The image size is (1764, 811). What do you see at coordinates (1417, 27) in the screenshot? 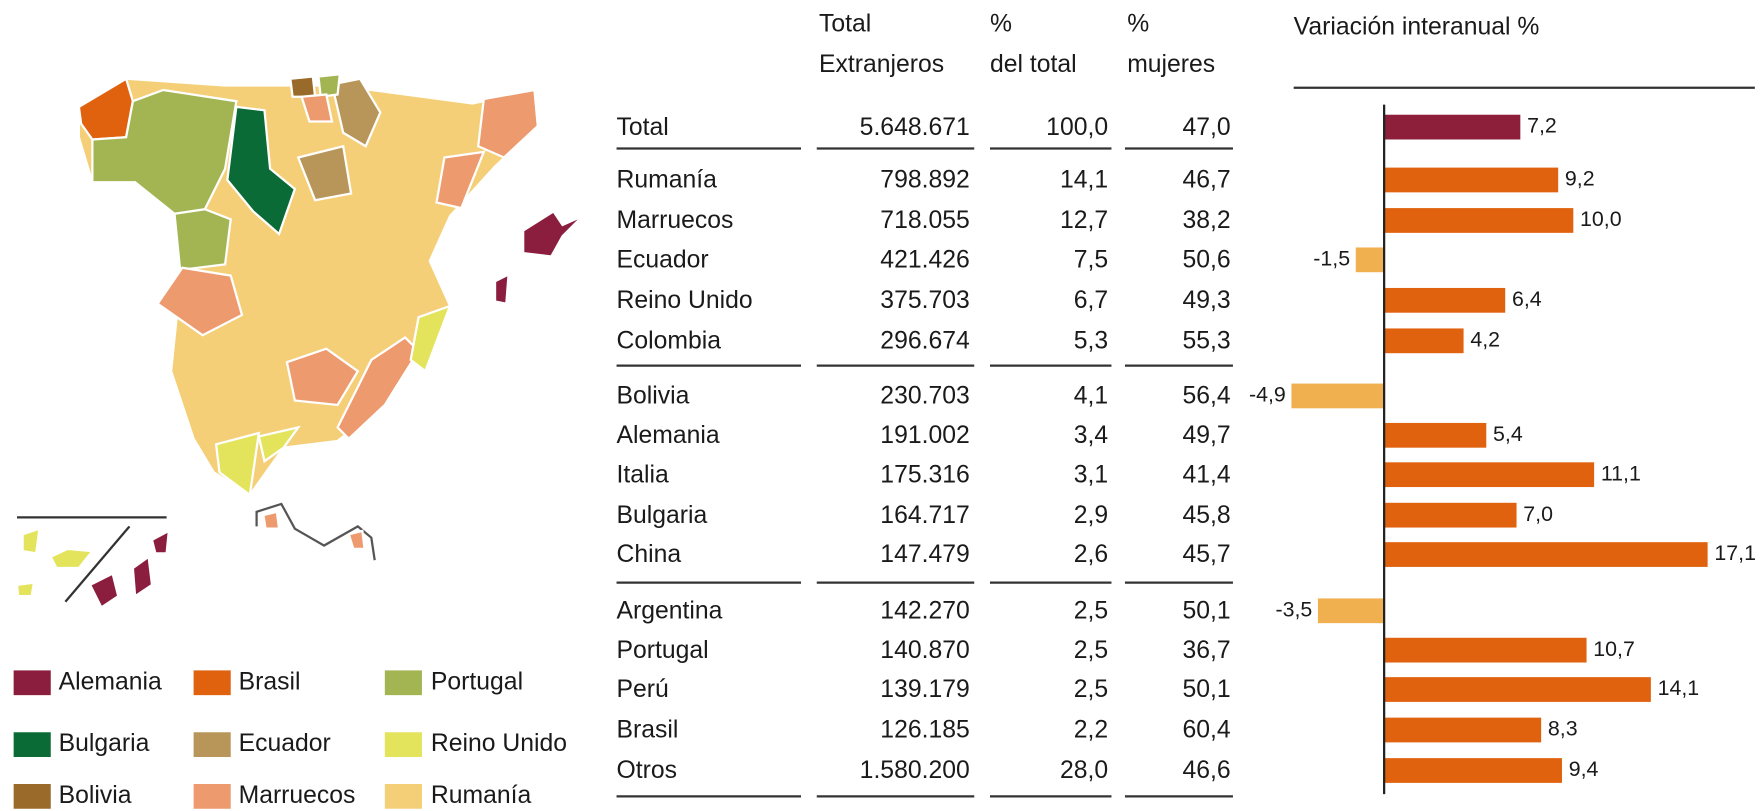
I see `chart-title: Variación interanual %` at bounding box center [1417, 27].